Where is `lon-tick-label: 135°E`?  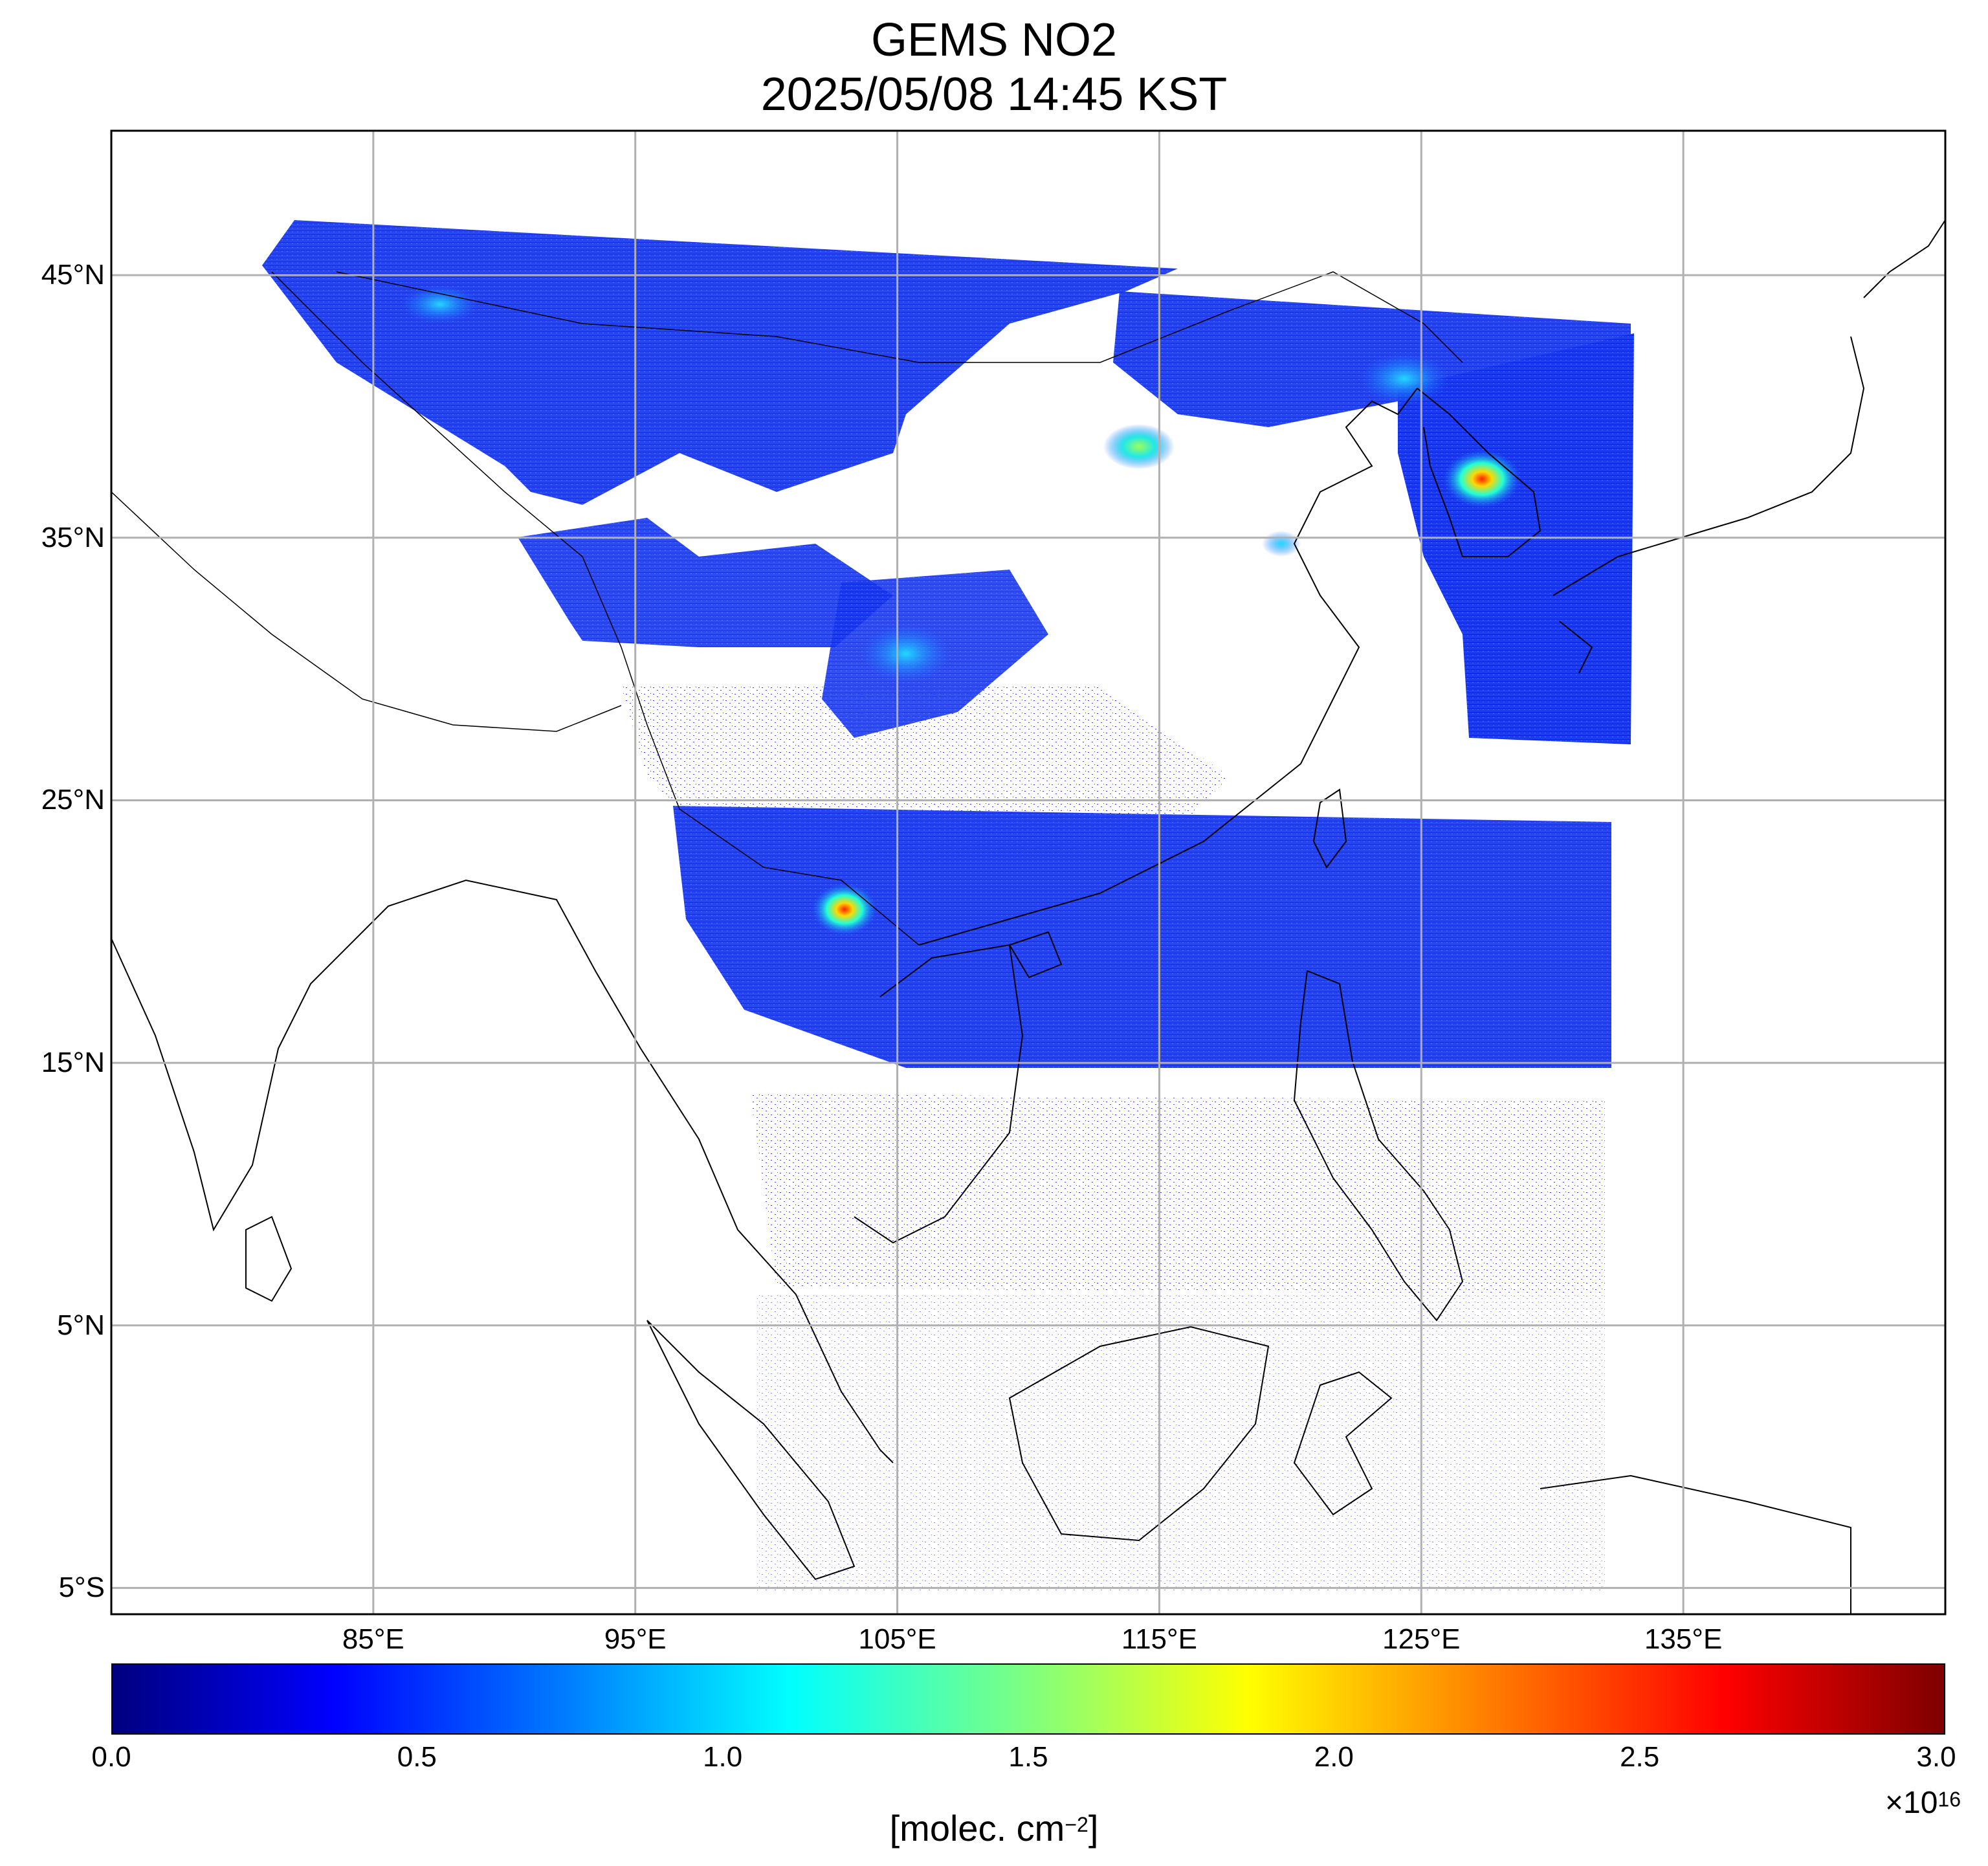 lon-tick-label: 135°E is located at coordinates (1683, 1639).